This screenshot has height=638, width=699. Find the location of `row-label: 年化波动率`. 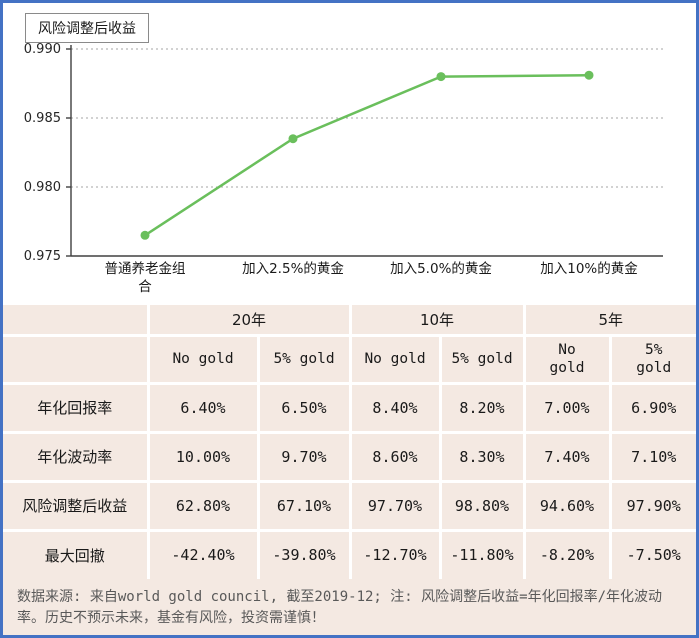

row-label: 年化波动率 is located at coordinates (76, 456).